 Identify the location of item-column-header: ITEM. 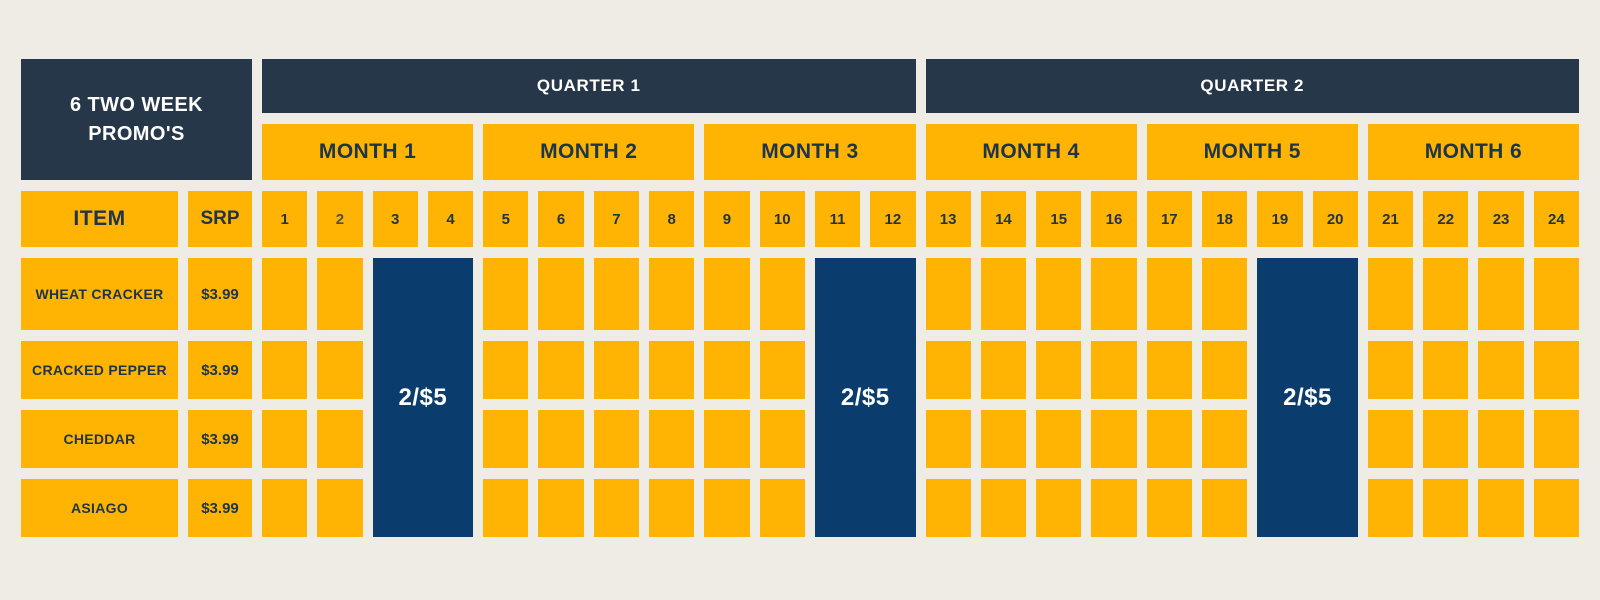
(99, 219).